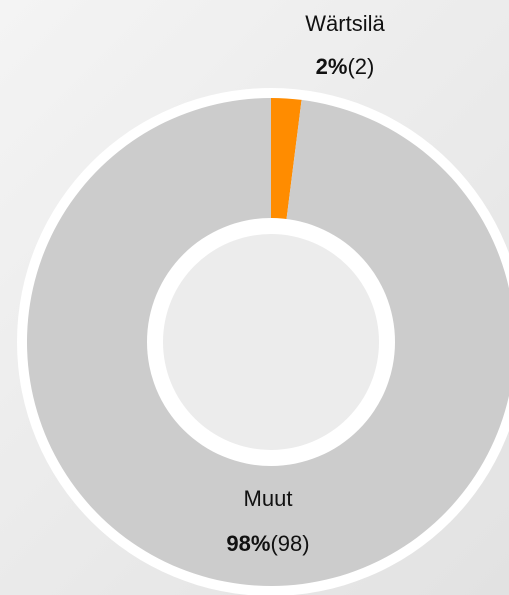  Describe the element at coordinates (360, 66) in the screenshot. I see `count-label: (2)` at that location.